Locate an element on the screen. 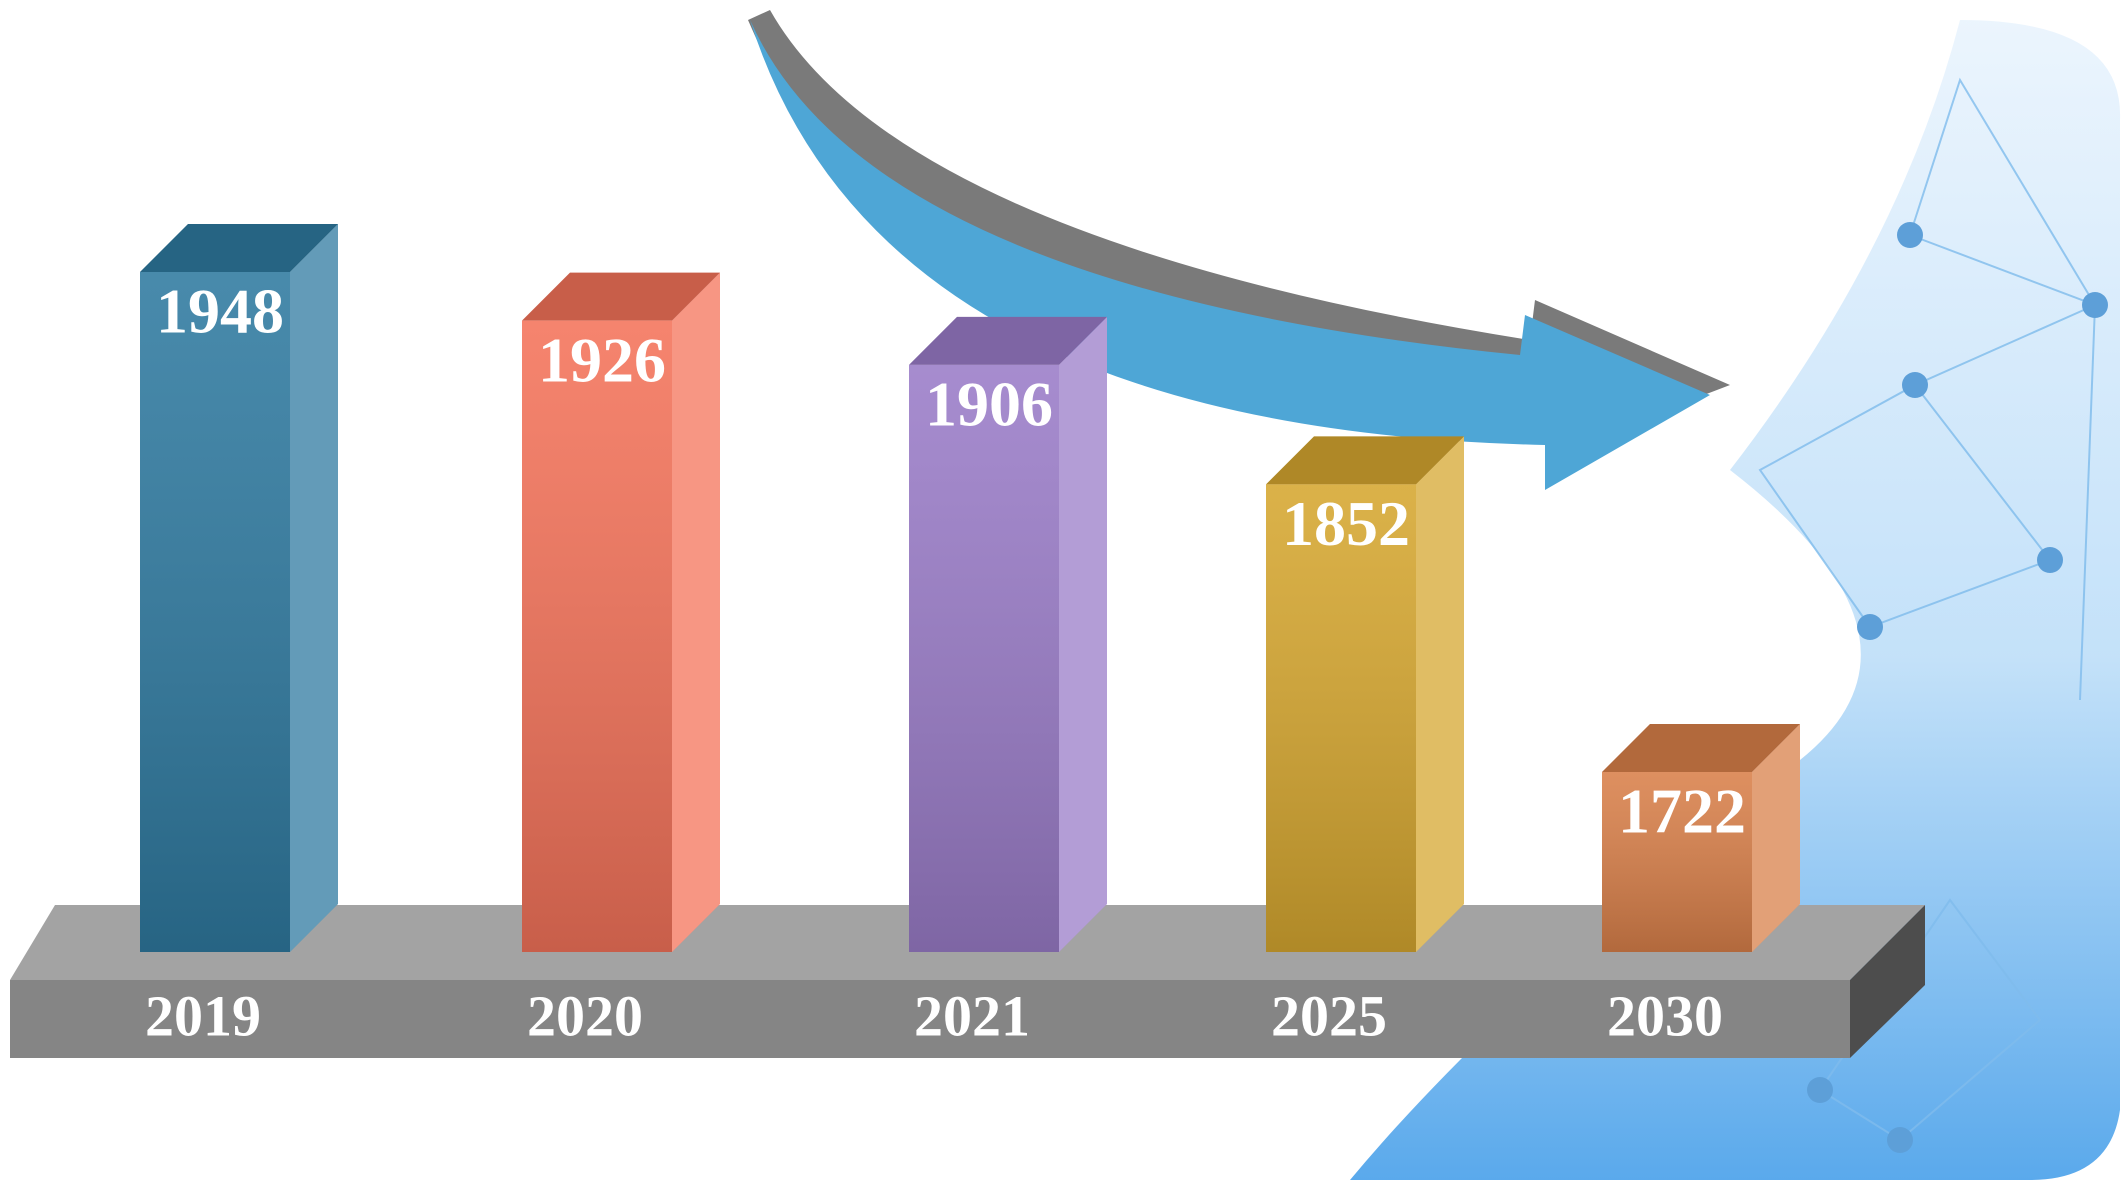 The height and width of the screenshot is (1180, 2124). x-tick-label: 2021 is located at coordinates (972, 1015).